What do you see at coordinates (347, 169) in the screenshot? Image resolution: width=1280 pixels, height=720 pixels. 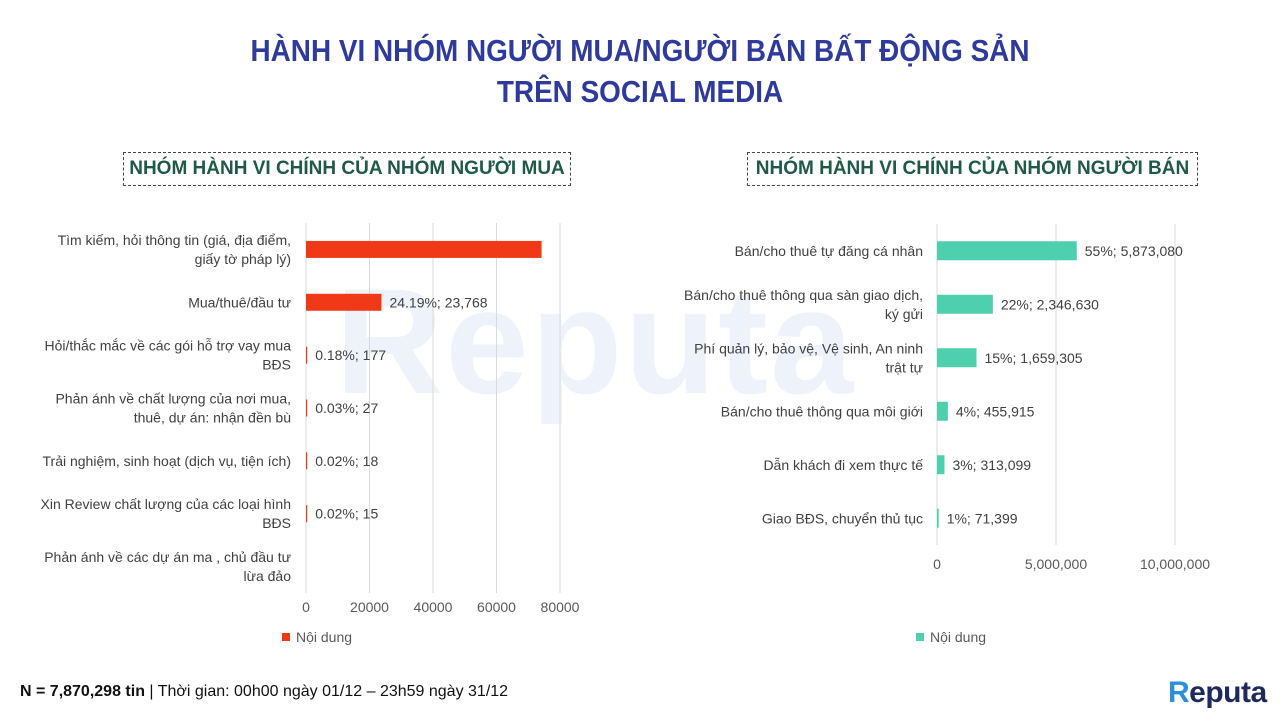 I see `buyer-panel-title: NHÓM HÀNH VI CHÍNH CỦA NHÓM NGƯỜI MUA` at bounding box center [347, 169].